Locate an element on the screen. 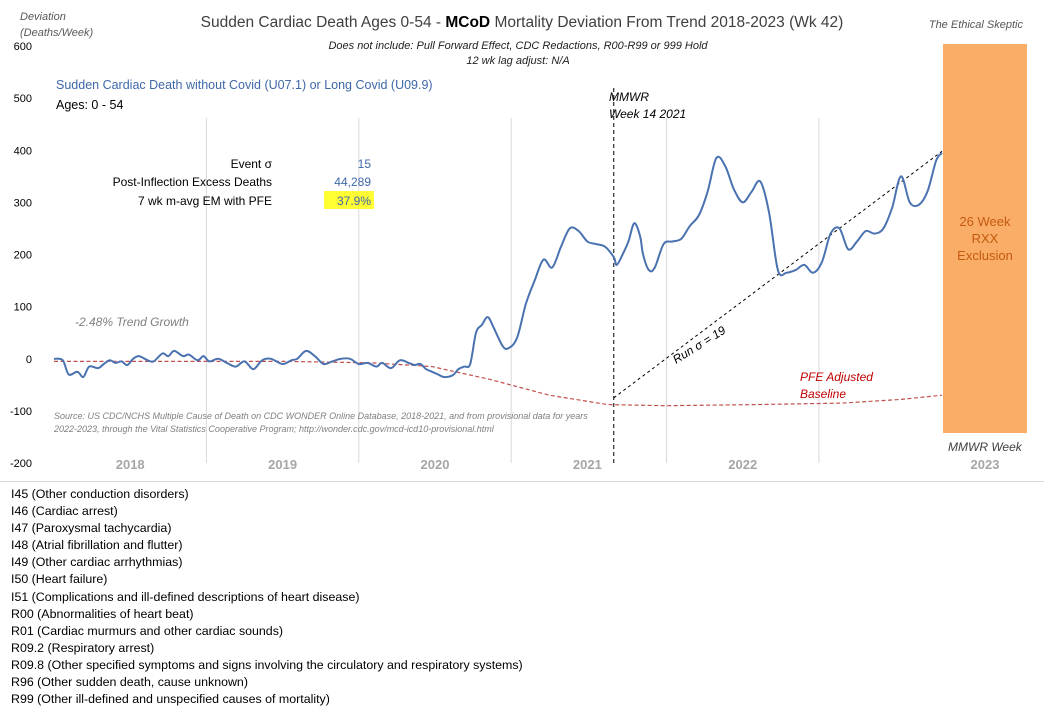 The image size is (1044, 716). pfe-label-1: PFE Adjusted is located at coordinates (836, 377).